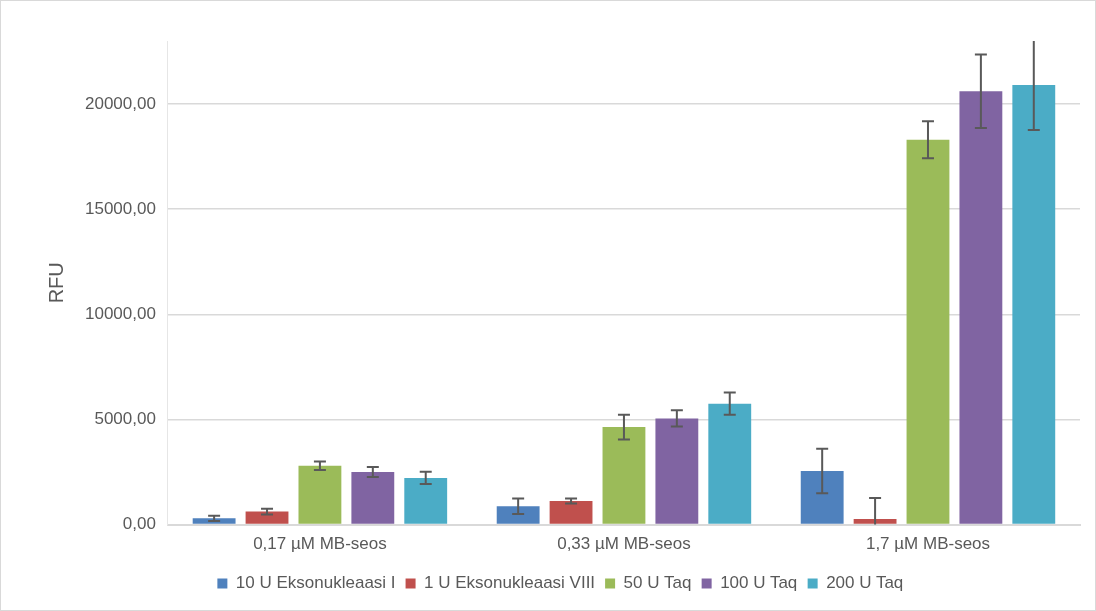 Image resolution: width=1096 pixels, height=611 pixels. What do you see at coordinates (657, 583) in the screenshot?
I see `legend-label: 50 U Taq` at bounding box center [657, 583].